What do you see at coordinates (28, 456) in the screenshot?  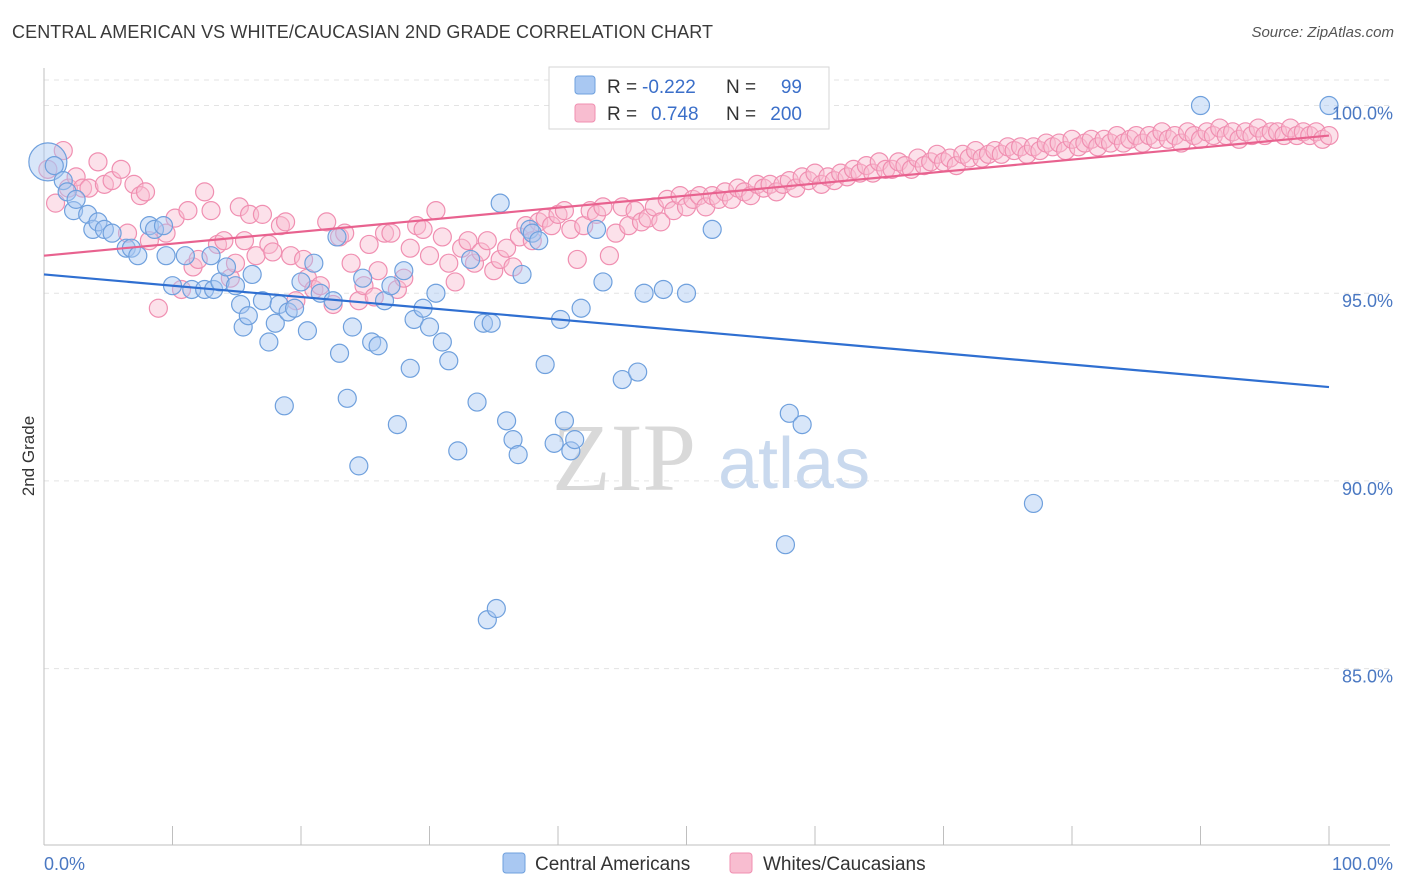 I see `y-axis-label: 2nd Grade` at bounding box center [28, 456].